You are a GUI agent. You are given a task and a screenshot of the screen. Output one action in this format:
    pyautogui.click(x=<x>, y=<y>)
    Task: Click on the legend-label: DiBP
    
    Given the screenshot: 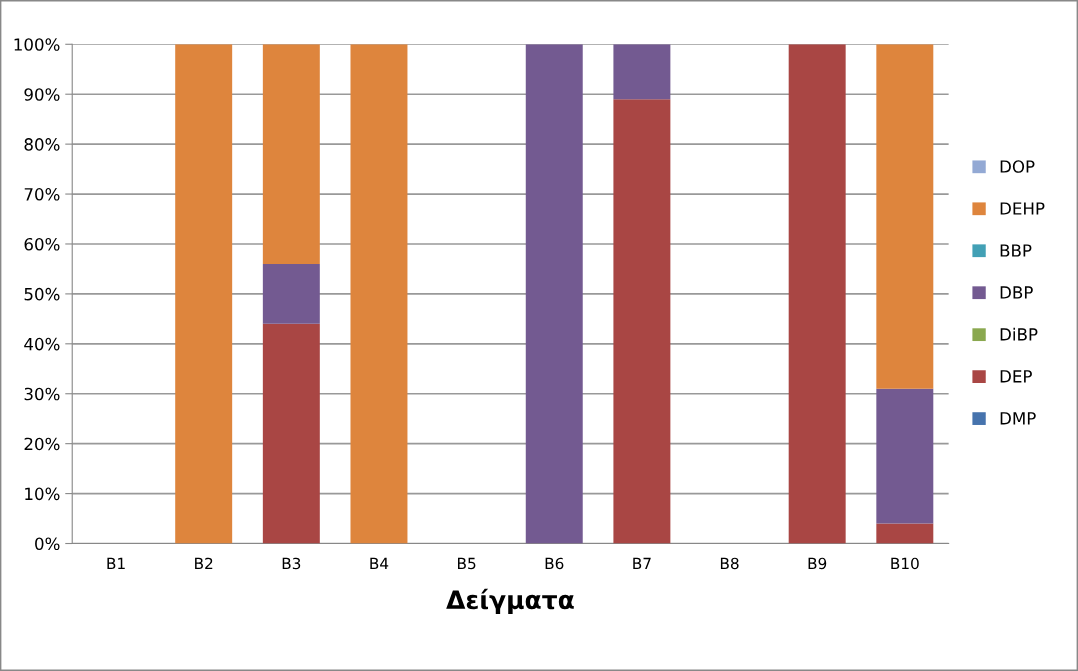 What is the action you would take?
    pyautogui.click(x=1019, y=334)
    